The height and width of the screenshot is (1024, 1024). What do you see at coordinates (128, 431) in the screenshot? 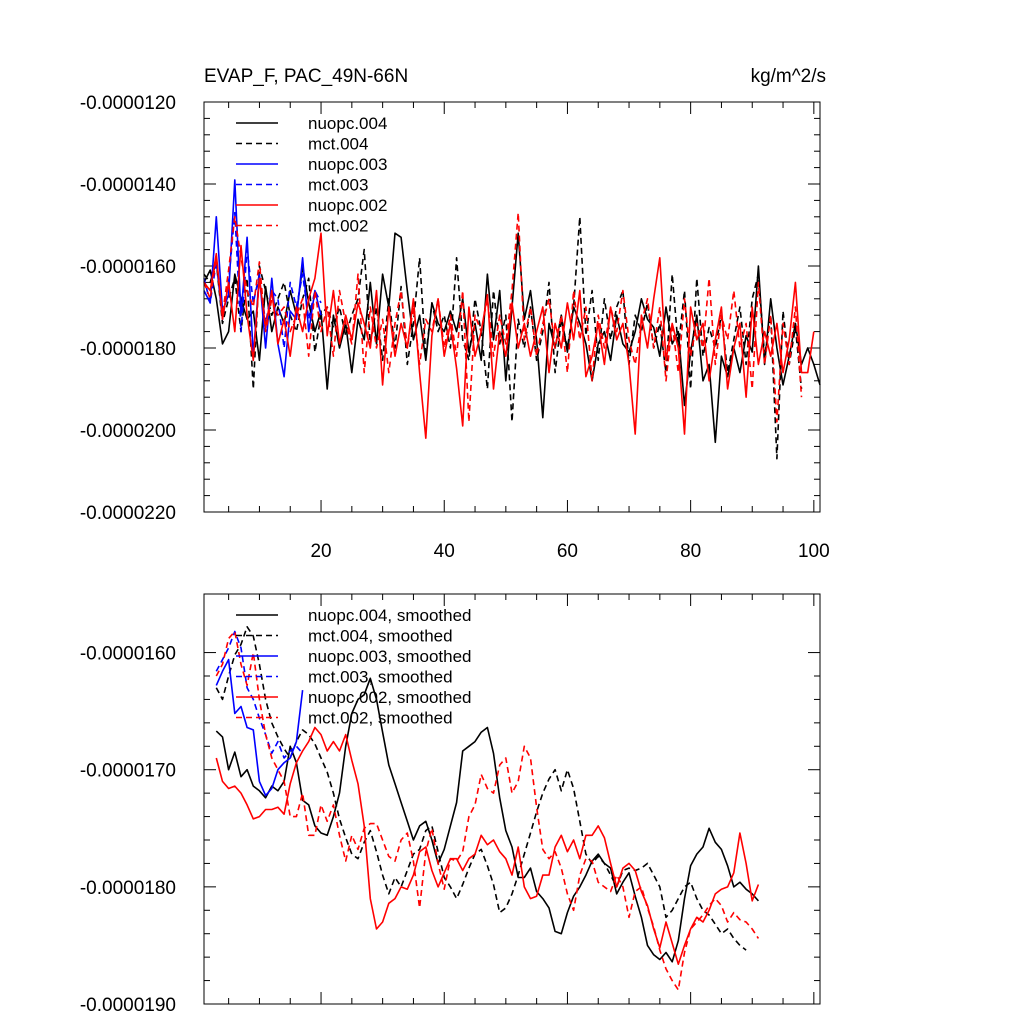
I see `top-y-tick-label: -0.0000200` at bounding box center [128, 431].